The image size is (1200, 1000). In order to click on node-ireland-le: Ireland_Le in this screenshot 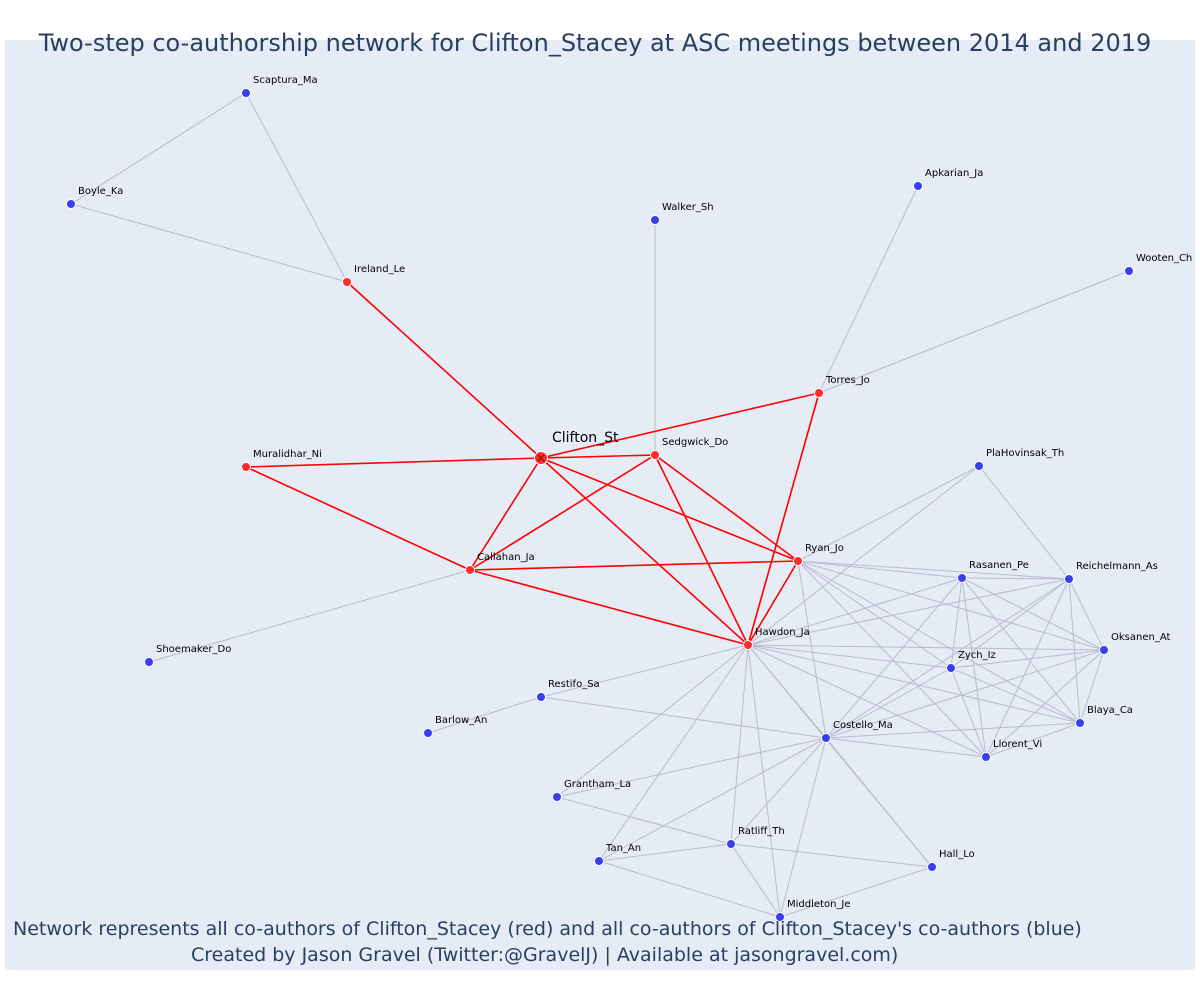, I will do `click(374, 275)`.